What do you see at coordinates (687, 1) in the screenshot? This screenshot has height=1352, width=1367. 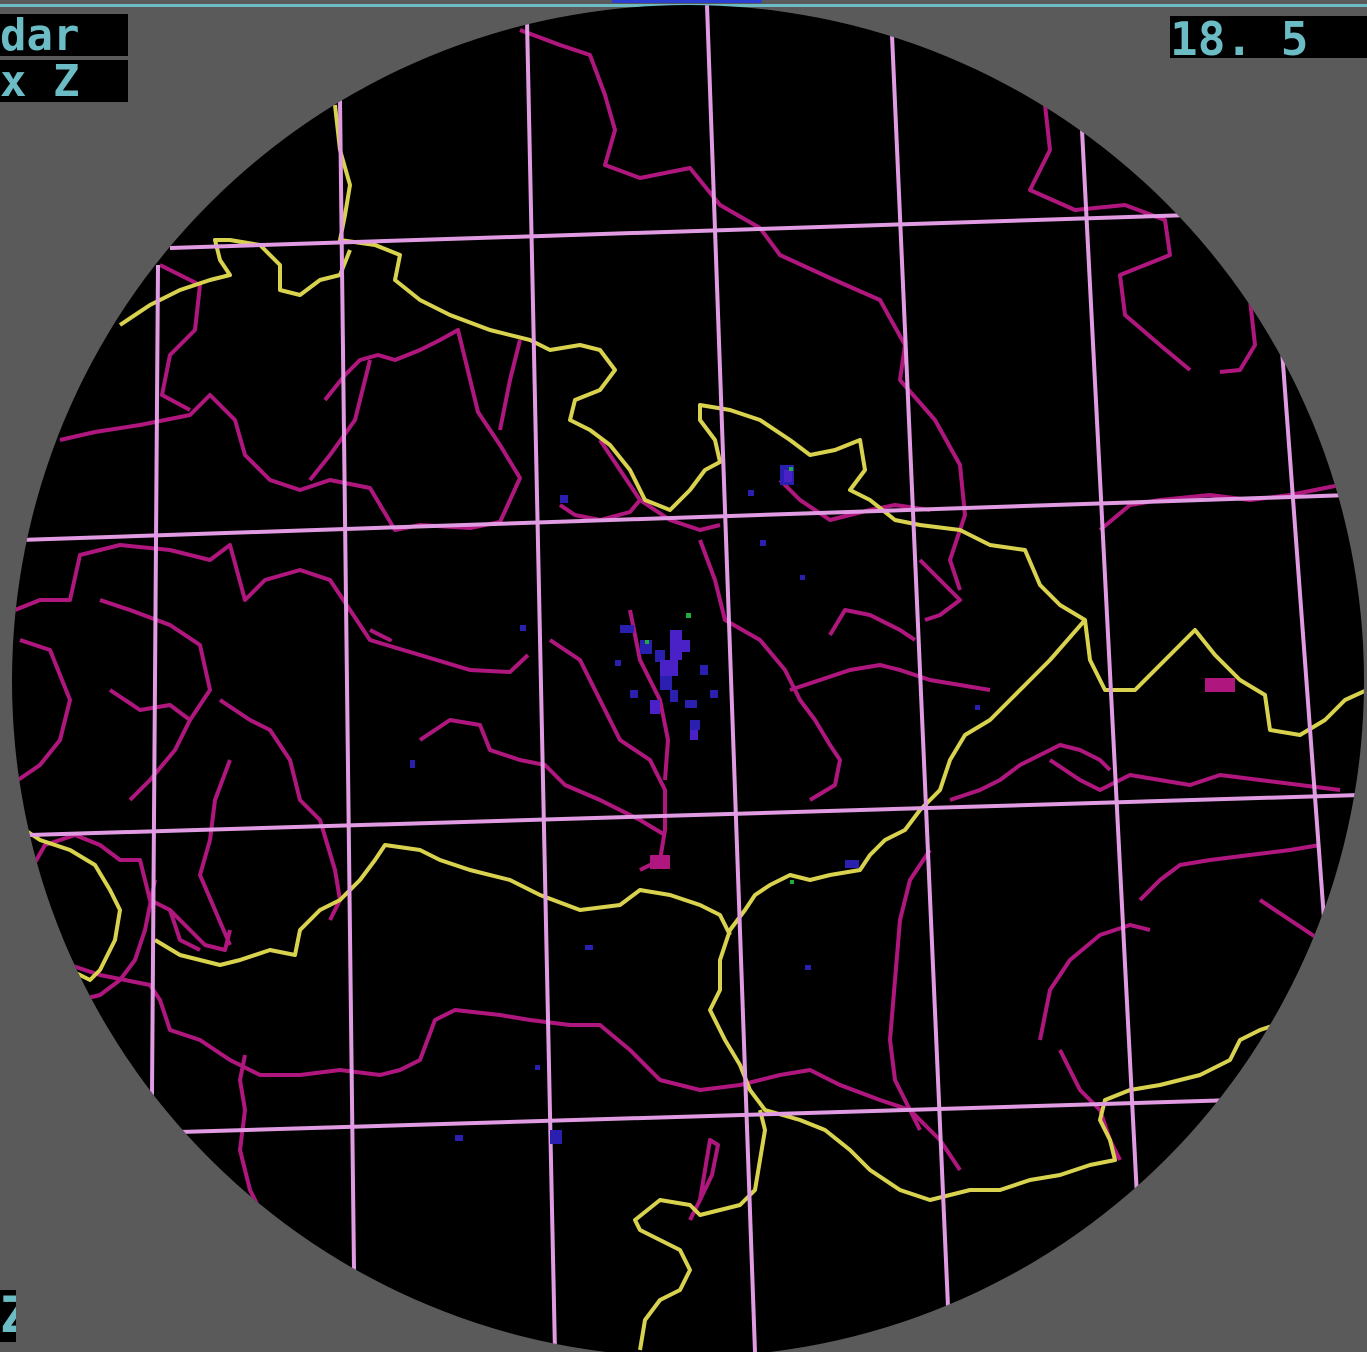 I see `top-status-marker` at bounding box center [687, 1].